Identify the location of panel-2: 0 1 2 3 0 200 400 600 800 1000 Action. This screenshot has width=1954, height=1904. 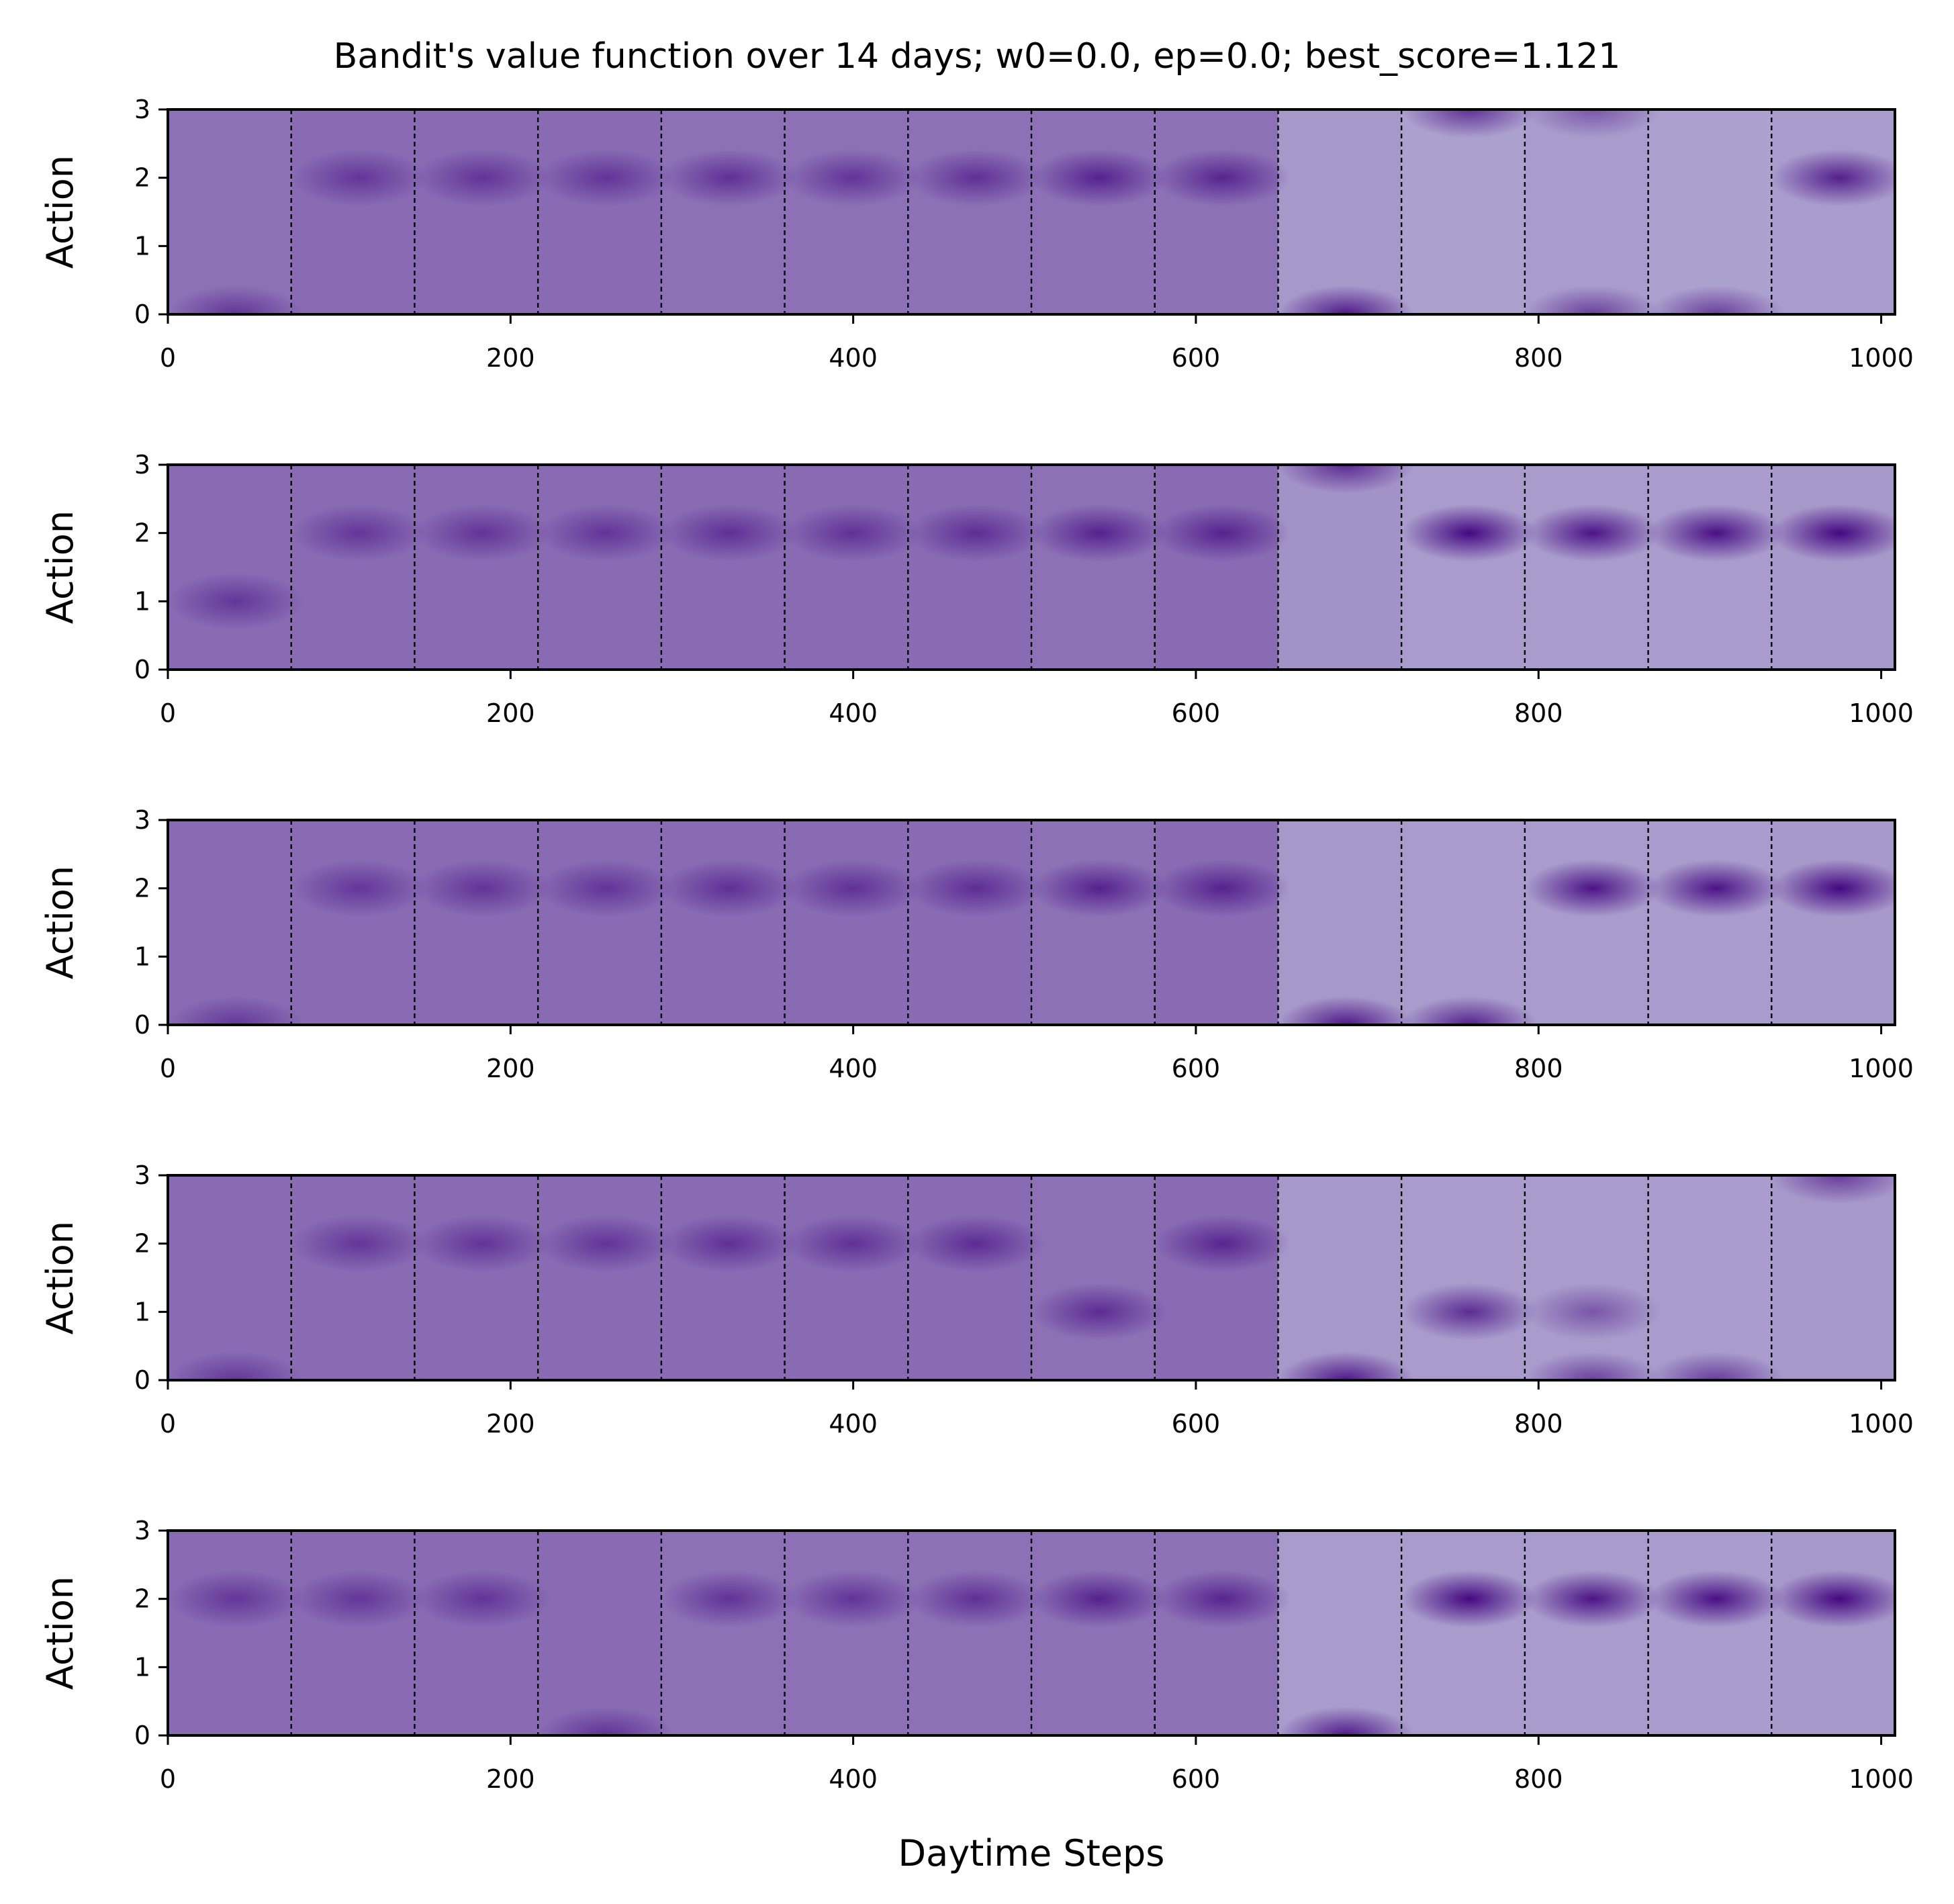
(976, 589).